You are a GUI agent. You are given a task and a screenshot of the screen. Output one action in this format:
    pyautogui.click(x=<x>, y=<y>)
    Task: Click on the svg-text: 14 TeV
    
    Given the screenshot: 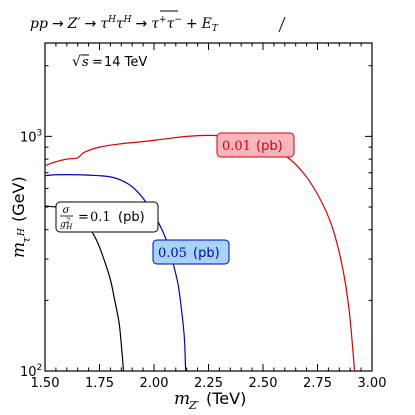 What is the action you would take?
    pyautogui.click(x=125, y=62)
    